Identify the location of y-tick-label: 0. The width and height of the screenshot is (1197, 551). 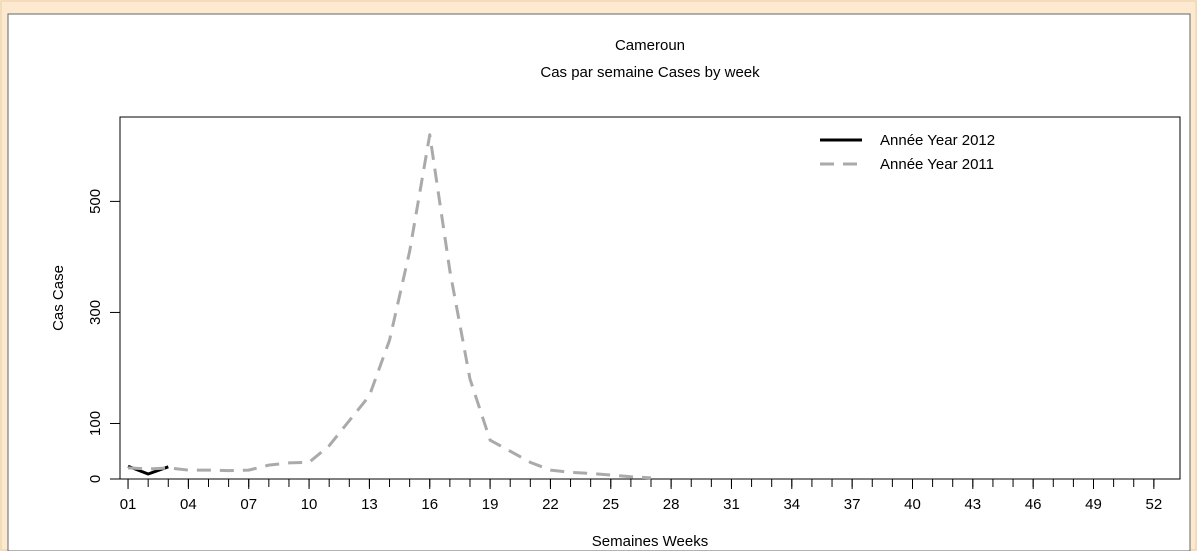
(95, 479).